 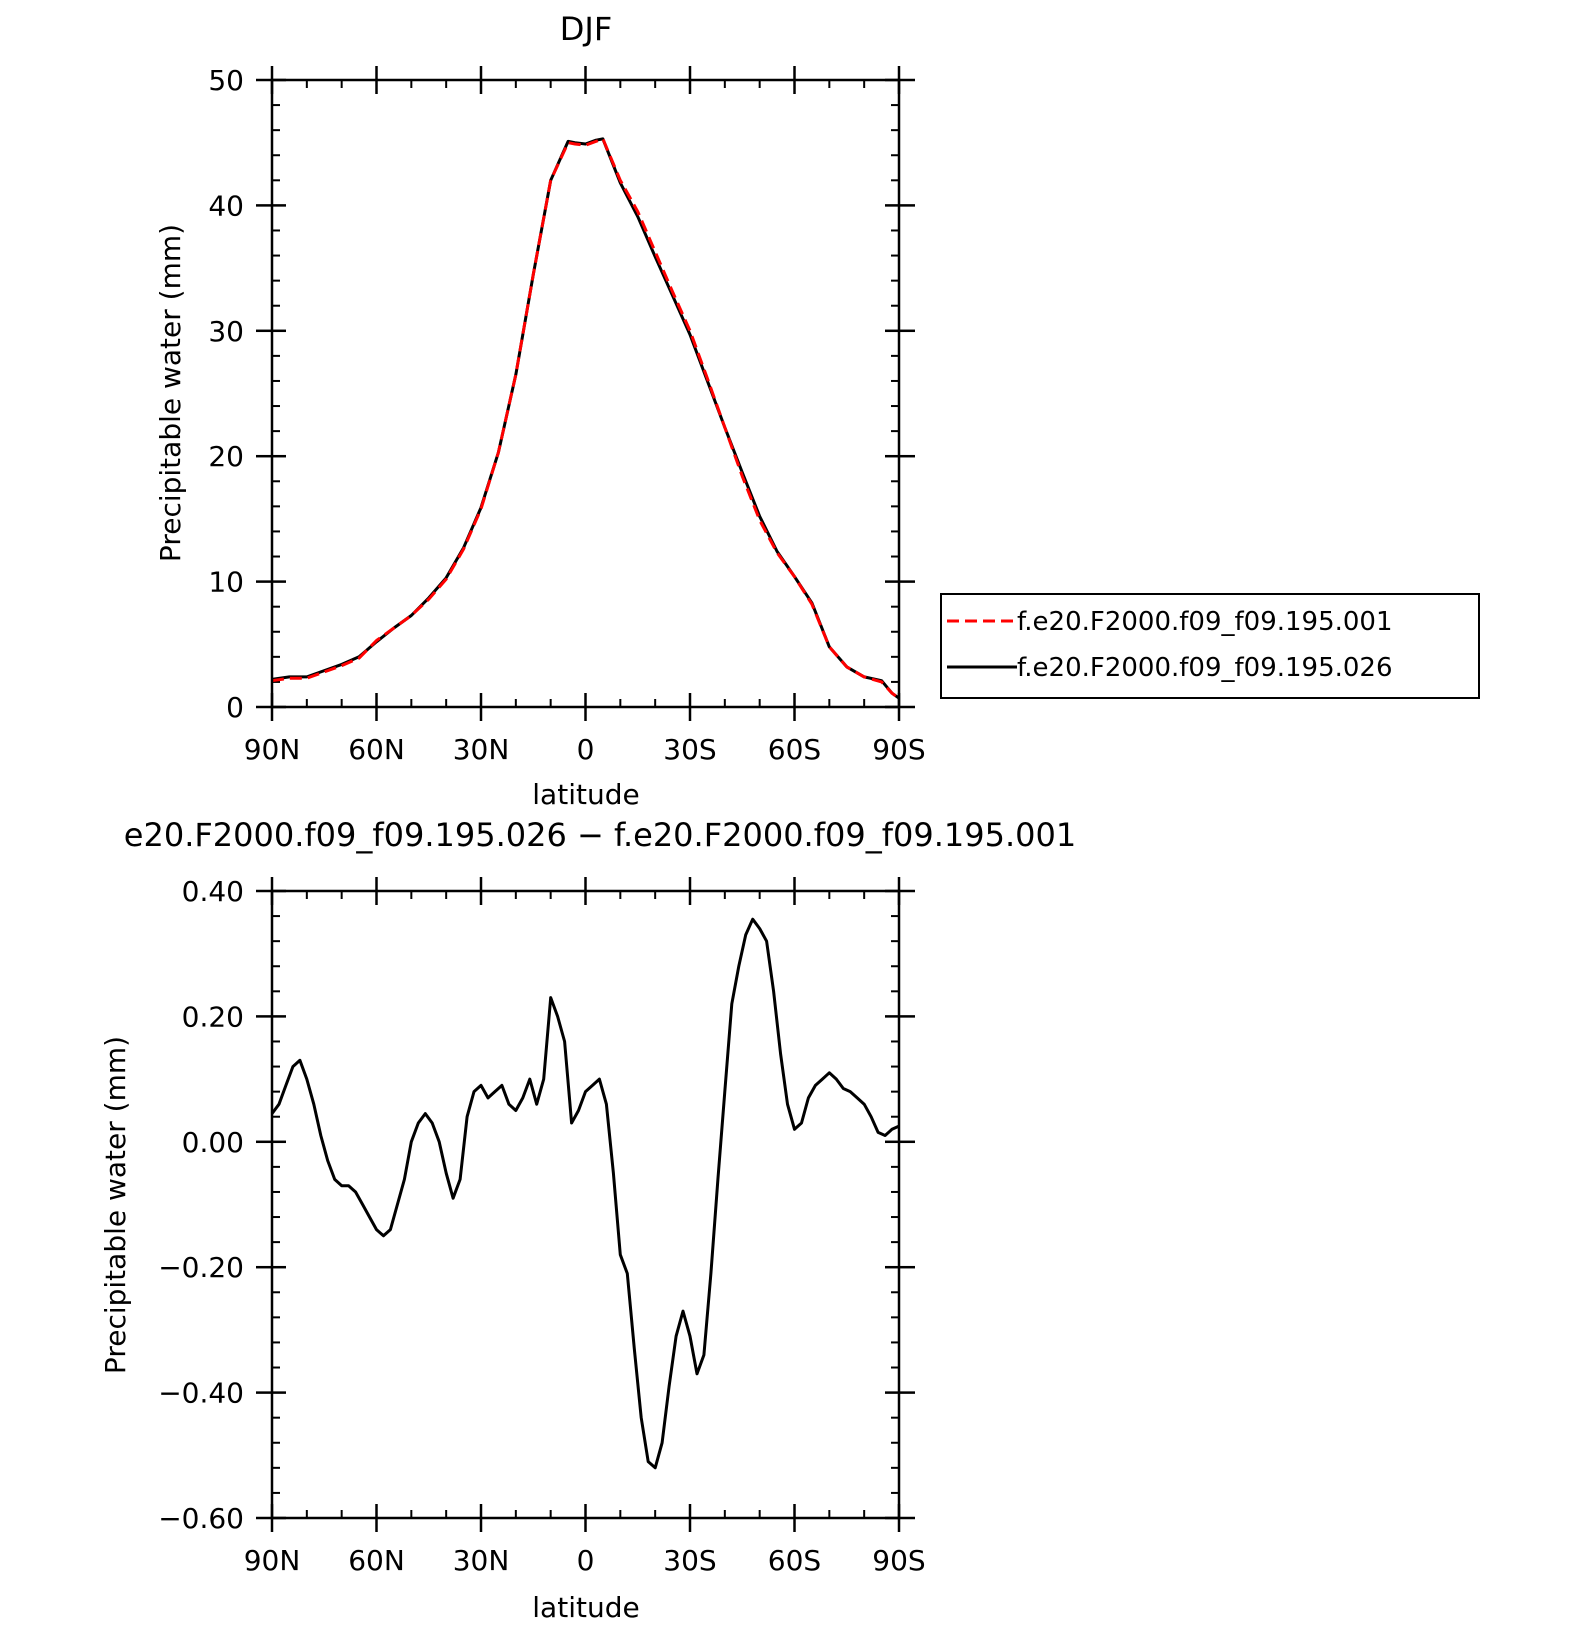 What do you see at coordinates (481, 1560) in the screenshot?
I see `bottom-x-tick-label: 30N` at bounding box center [481, 1560].